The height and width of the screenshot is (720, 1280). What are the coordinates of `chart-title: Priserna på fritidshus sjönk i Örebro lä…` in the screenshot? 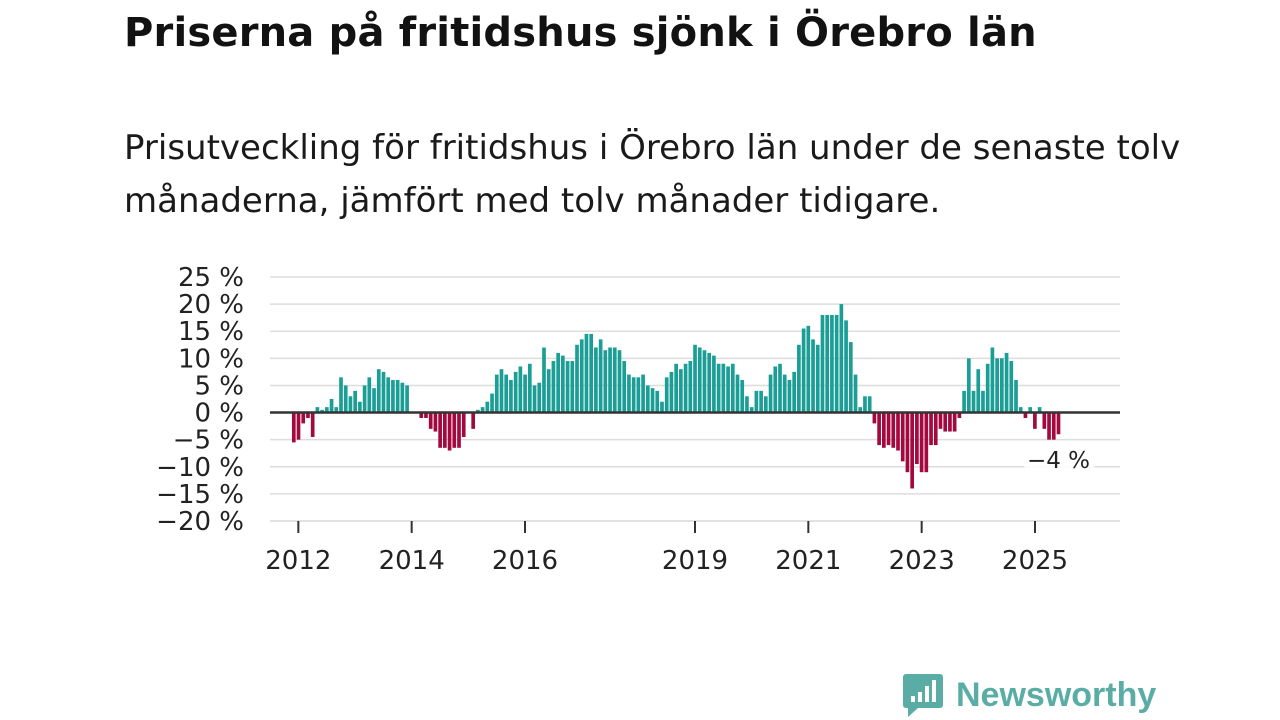 It's located at (580, 33).